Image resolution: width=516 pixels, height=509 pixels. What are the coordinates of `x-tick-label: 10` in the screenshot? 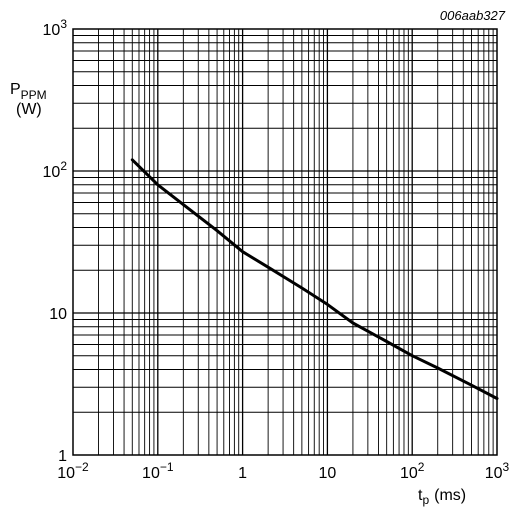 It's located at (328, 473).